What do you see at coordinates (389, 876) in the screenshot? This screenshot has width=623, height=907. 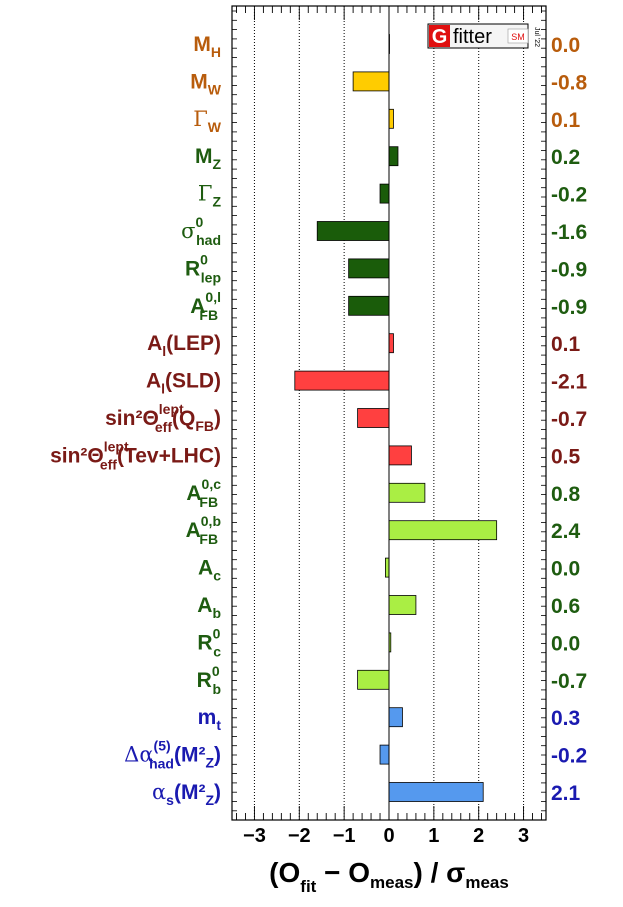 I see `x-axis-label: (Ofit − Omeas) / σmeas` at bounding box center [389, 876].